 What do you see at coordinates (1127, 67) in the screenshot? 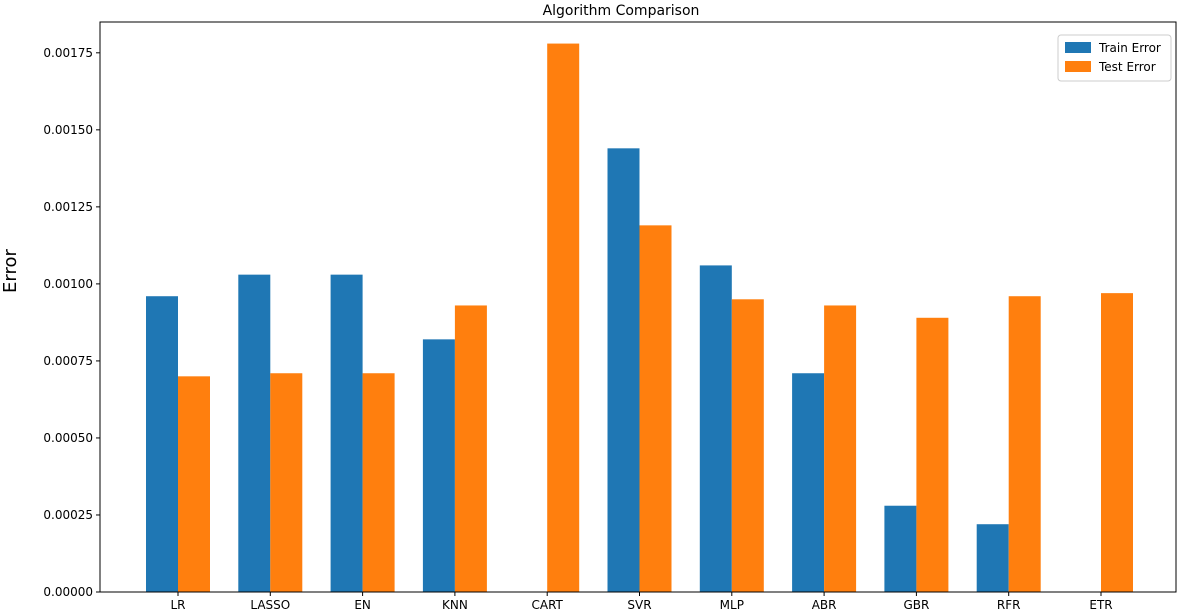
I see `legend-label: Test Error` at bounding box center [1127, 67].